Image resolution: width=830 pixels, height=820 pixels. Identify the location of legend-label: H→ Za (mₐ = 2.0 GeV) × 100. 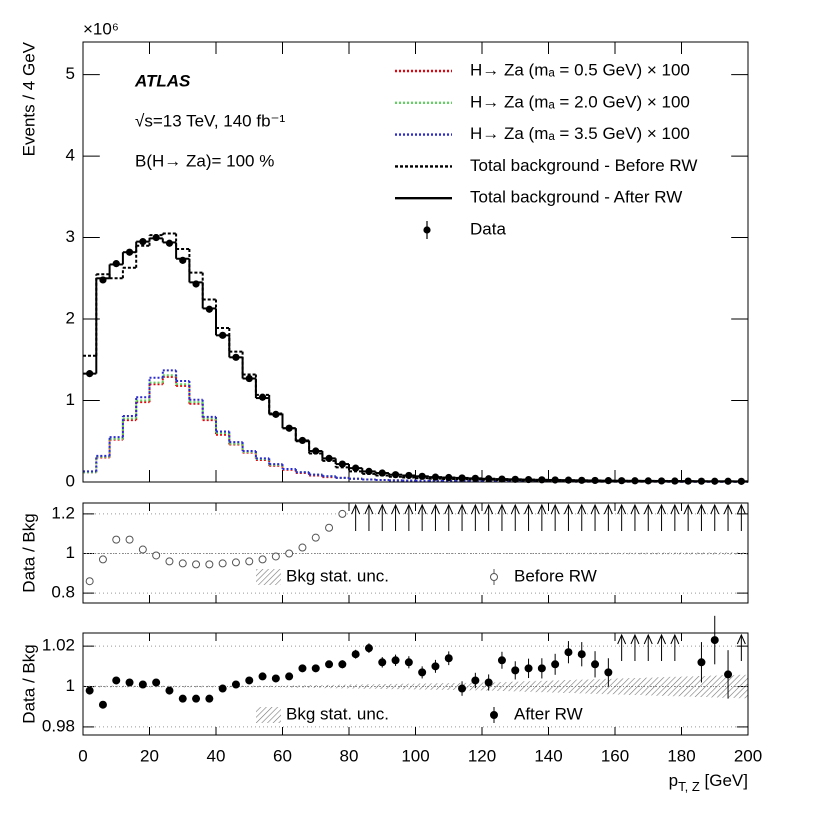
(580, 101).